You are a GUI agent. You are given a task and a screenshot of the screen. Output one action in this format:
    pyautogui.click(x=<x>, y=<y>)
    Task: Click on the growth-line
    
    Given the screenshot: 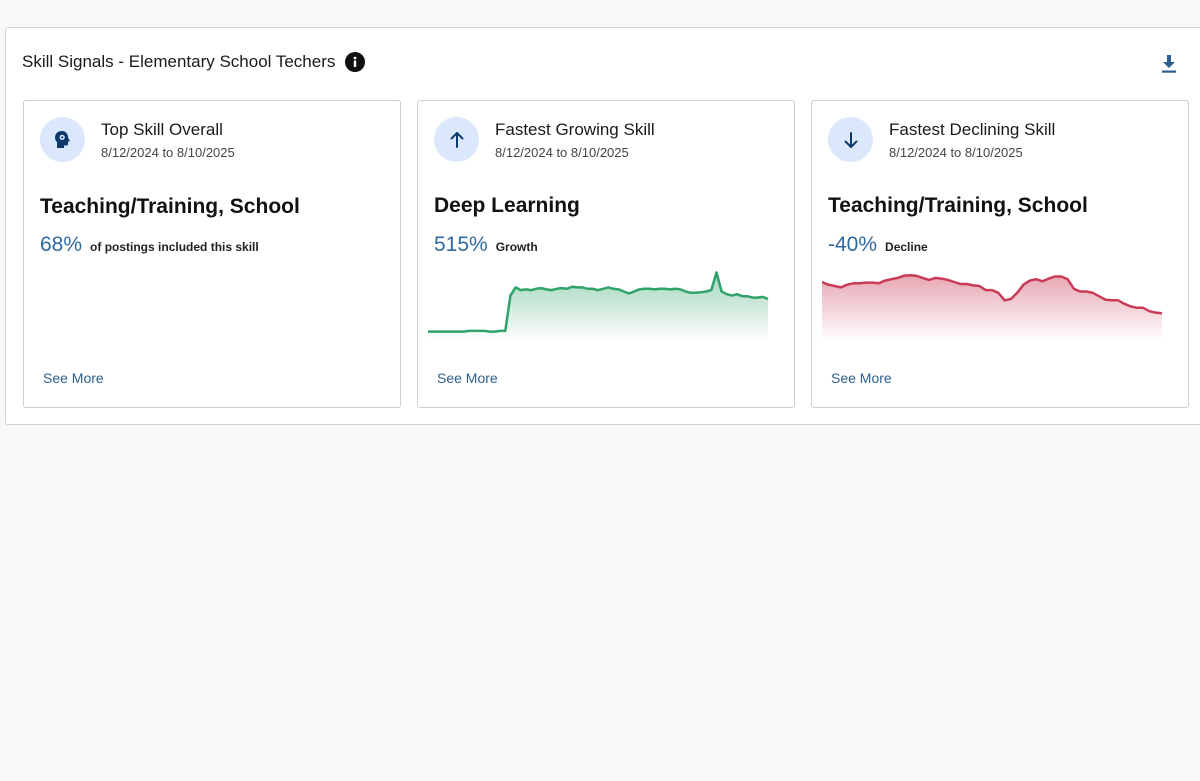 What is the action you would take?
    pyautogui.click(x=598, y=302)
    